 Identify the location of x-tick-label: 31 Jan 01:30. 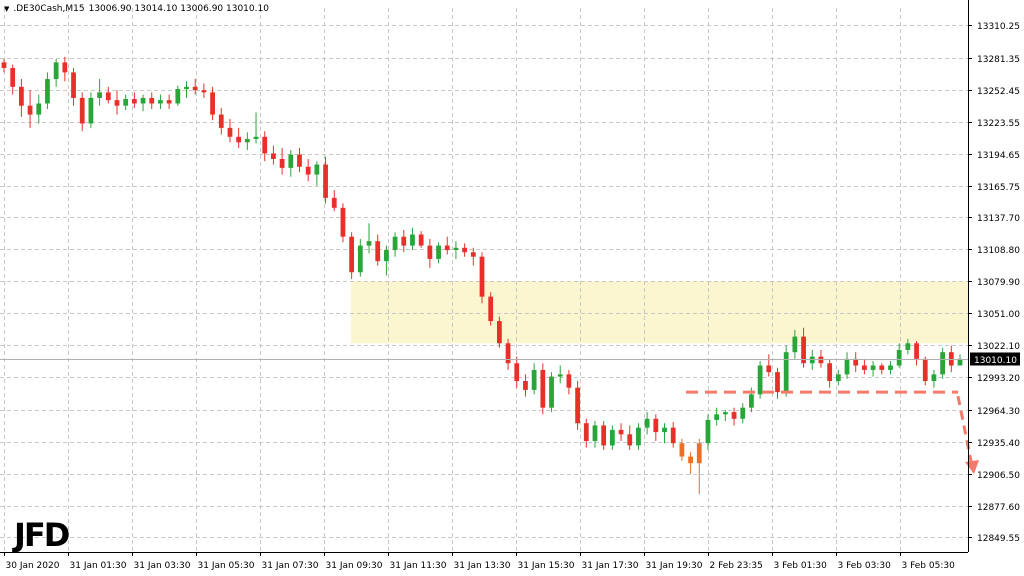
(98, 566).